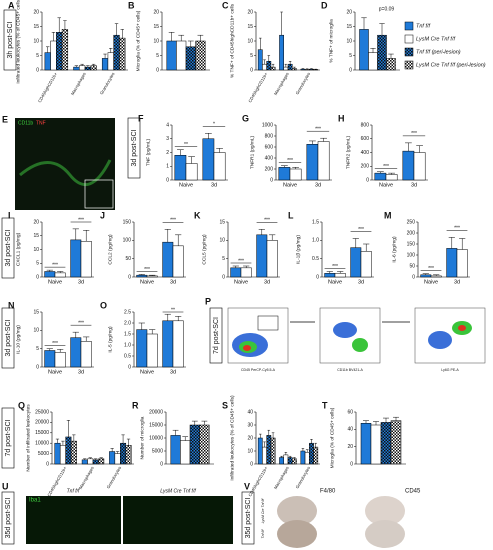  Describe the element at coordinates (411, 255) in the screenshot. I see `y-tick-label: 100` at that location.